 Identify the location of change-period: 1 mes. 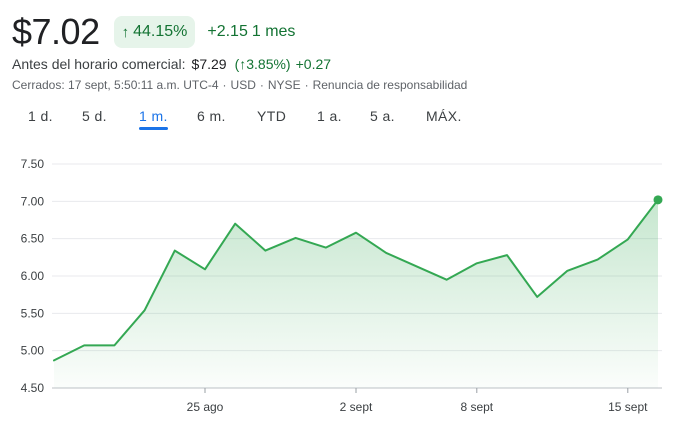
(273, 31).